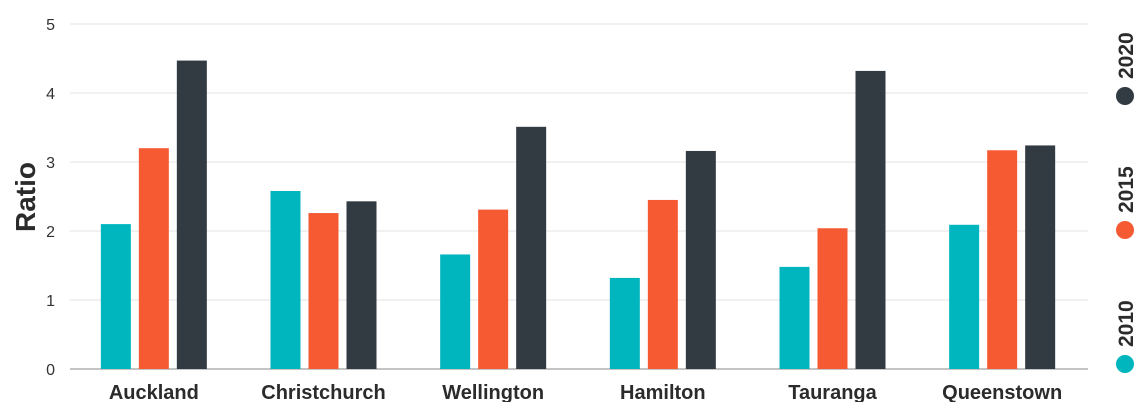 The image size is (1143, 402). I want to click on bar-2015-auckland, so click(153, 258).